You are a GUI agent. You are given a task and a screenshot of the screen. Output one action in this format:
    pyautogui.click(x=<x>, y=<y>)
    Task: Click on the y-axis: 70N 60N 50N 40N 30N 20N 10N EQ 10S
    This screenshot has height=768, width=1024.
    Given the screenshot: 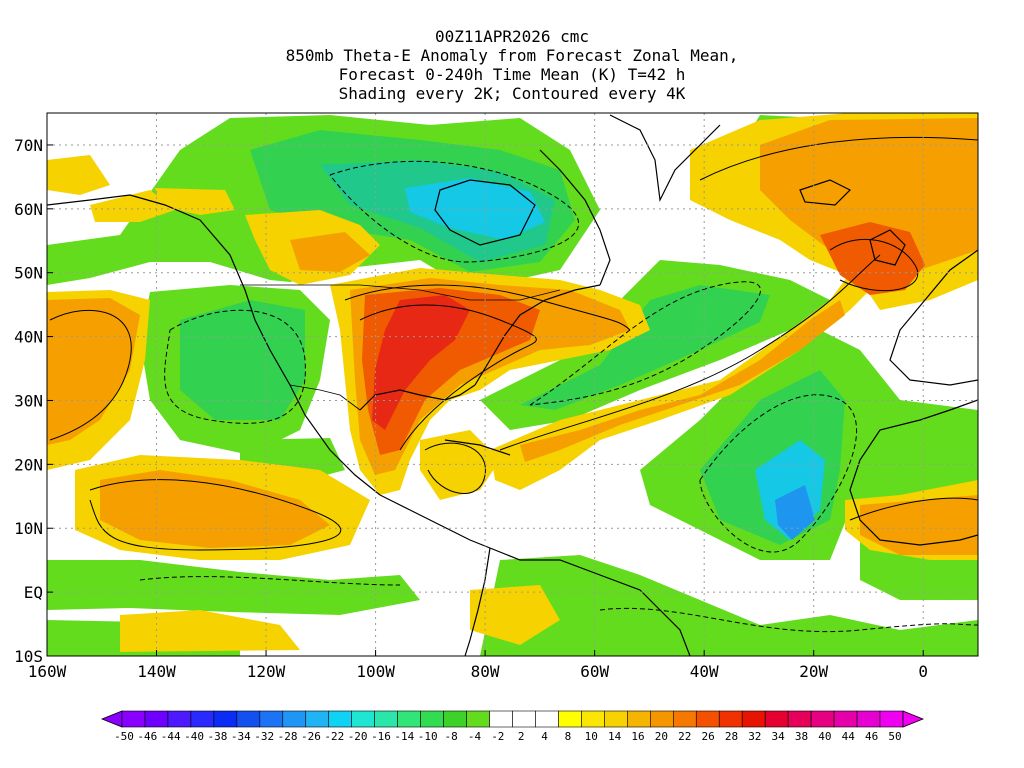 What is the action you would take?
    pyautogui.click(x=33, y=401)
    